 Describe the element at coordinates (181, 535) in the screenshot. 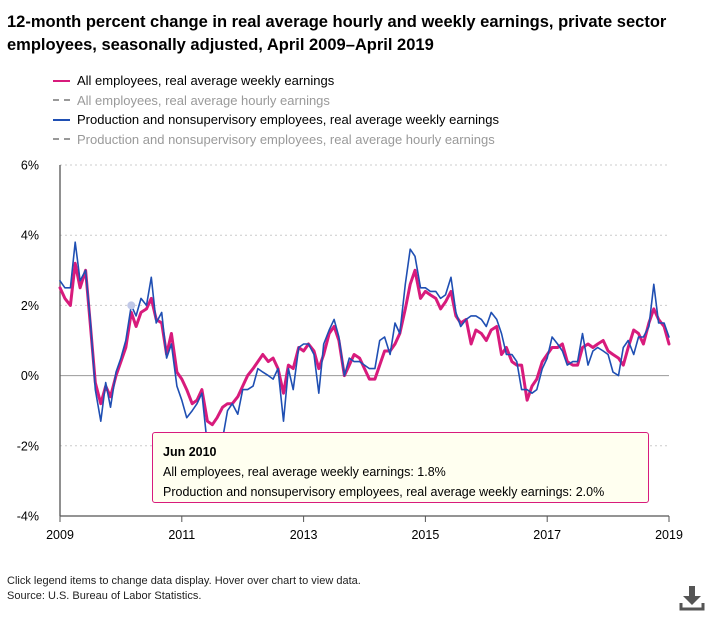

I see `x-tick-label: 2011` at that location.